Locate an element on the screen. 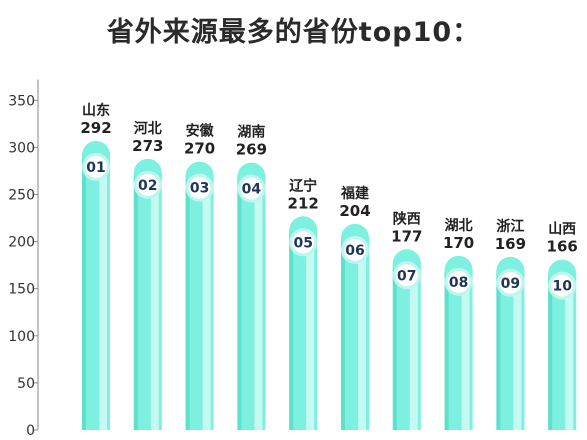  category-label: 辽宁 is located at coordinates (303, 185).